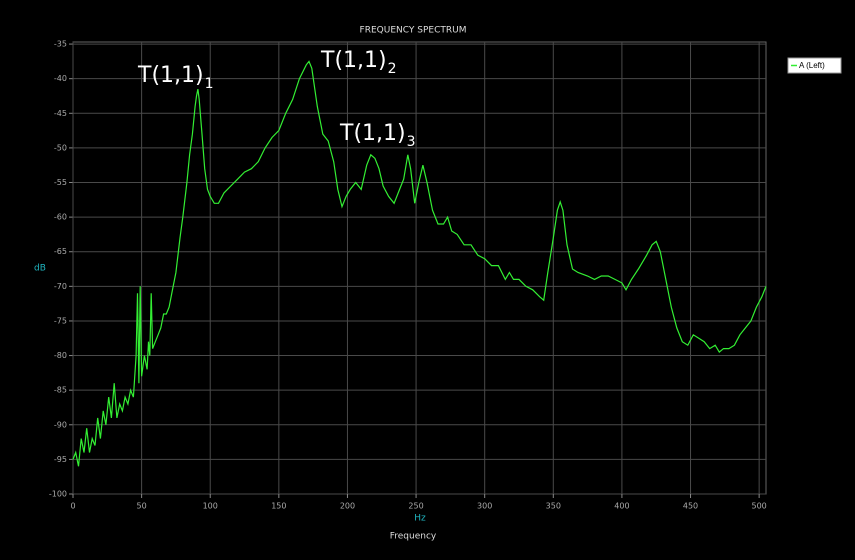  What do you see at coordinates (60, 147) in the screenshot?
I see `y-tick-label: -50` at bounding box center [60, 147].